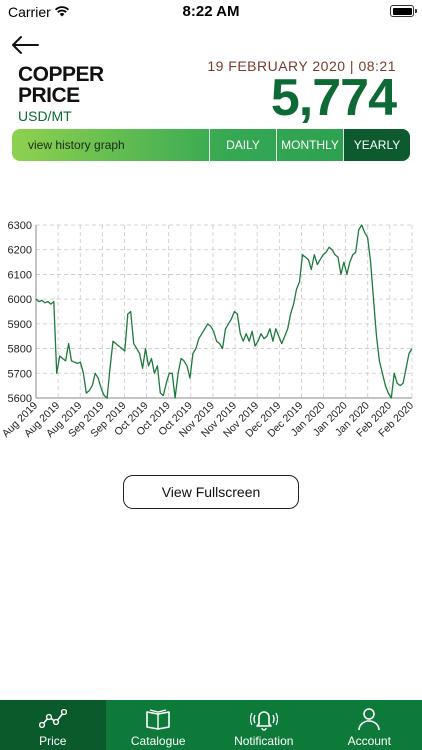 This screenshot has width=422, height=750. Describe the element at coordinates (369, 741) in the screenshot. I see `tab-label-account: Account` at that location.